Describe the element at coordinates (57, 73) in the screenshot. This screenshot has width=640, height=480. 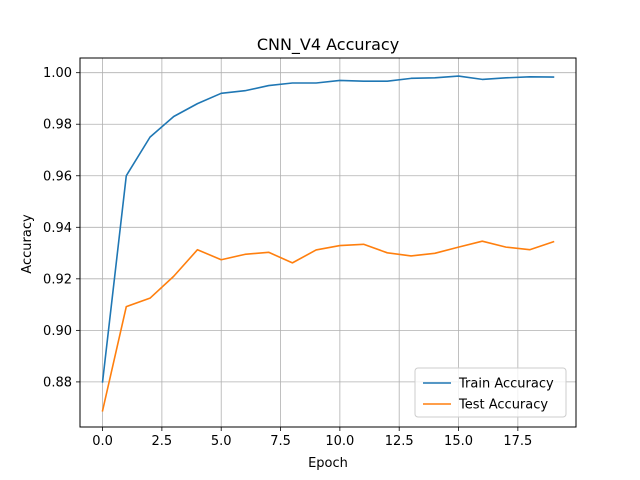
I see `y-tick-label: 1.00` at that location.